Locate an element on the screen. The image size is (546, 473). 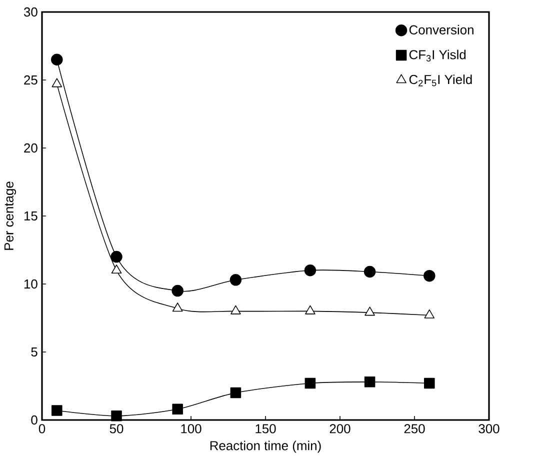
x-axis-title: Reaction time (min) is located at coordinates (265, 446).